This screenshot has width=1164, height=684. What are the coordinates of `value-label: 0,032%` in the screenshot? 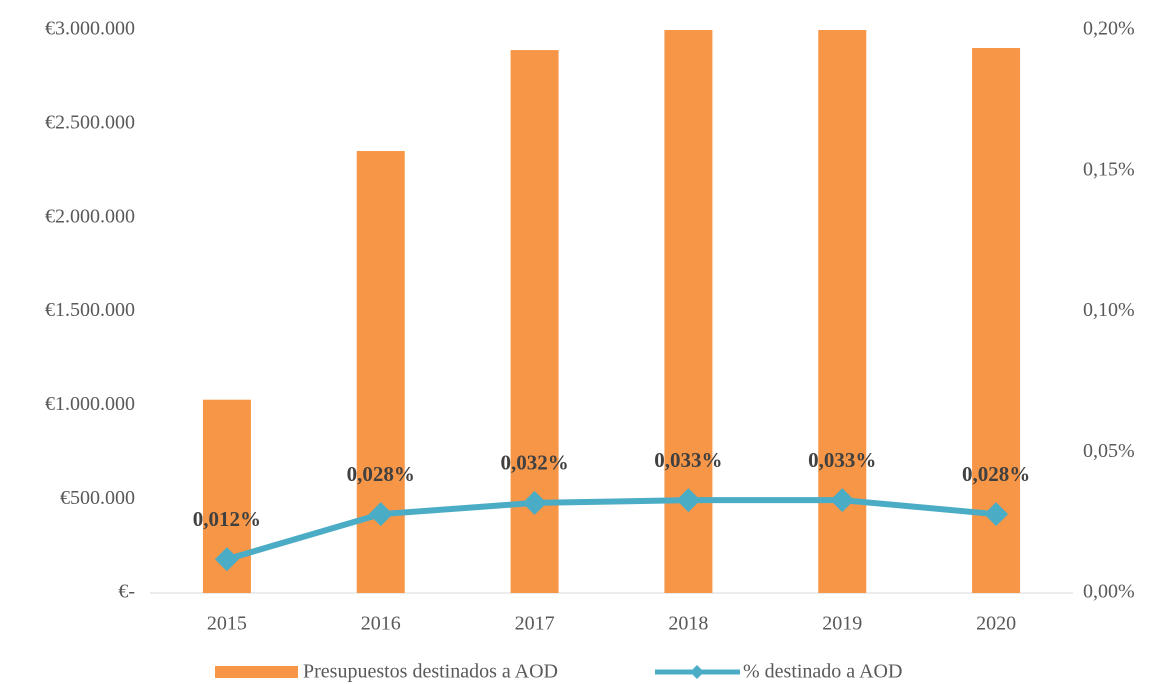 It's located at (534, 463).